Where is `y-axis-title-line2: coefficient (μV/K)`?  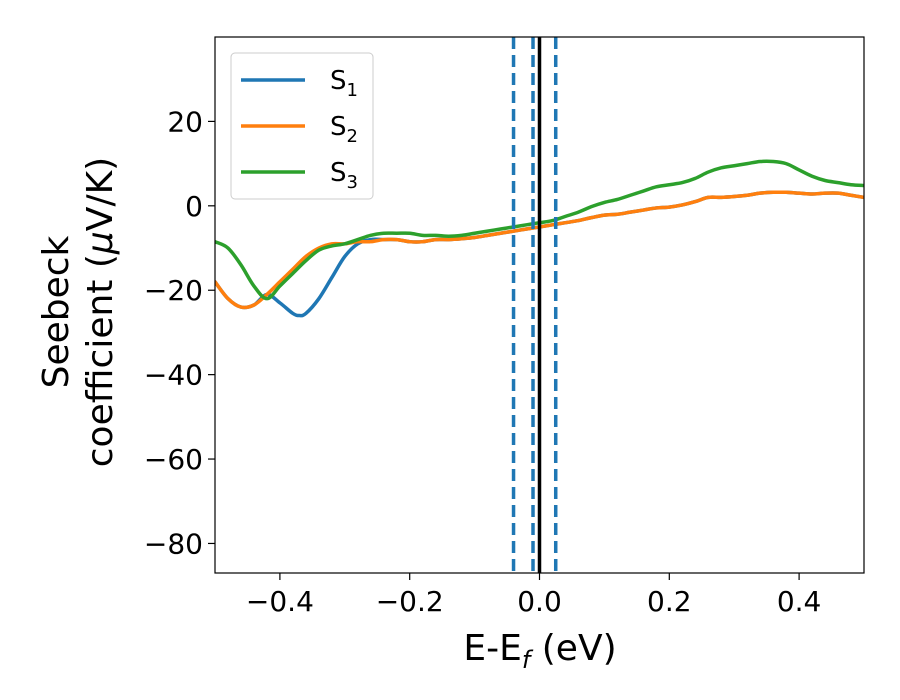 y-axis-title-line2: coefficient (μV/K) is located at coordinates (100, 312).